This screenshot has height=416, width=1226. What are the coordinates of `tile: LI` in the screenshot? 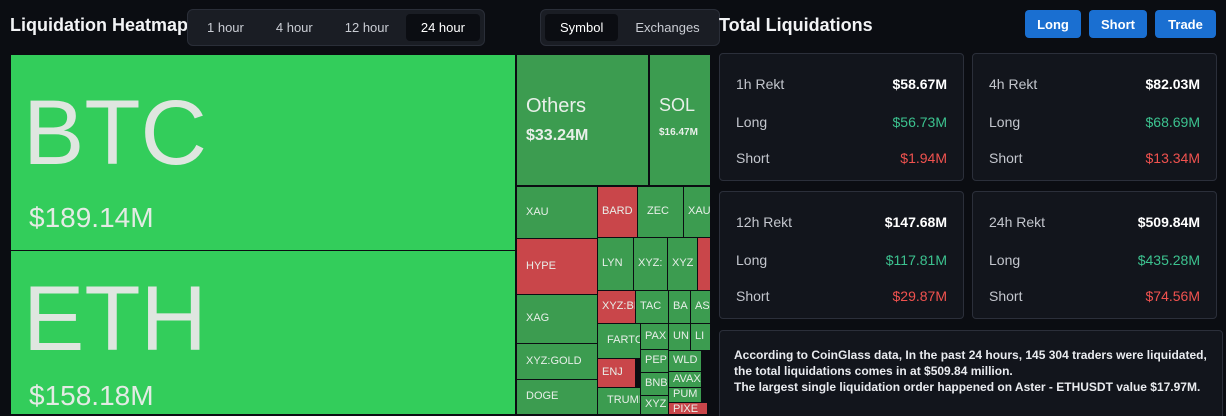 It's located at (700, 337).